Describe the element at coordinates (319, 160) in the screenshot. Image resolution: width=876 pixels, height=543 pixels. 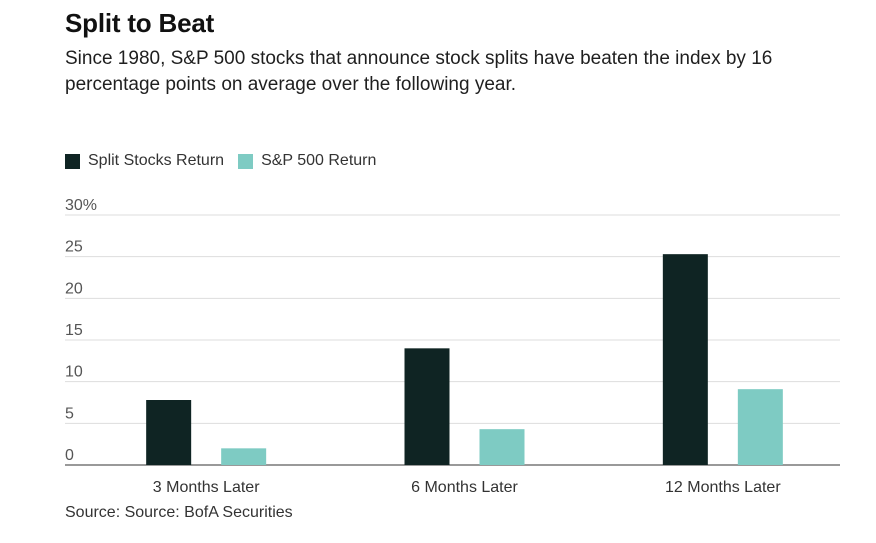
I see `legend-label-sp500: S&P 500 Return` at that location.